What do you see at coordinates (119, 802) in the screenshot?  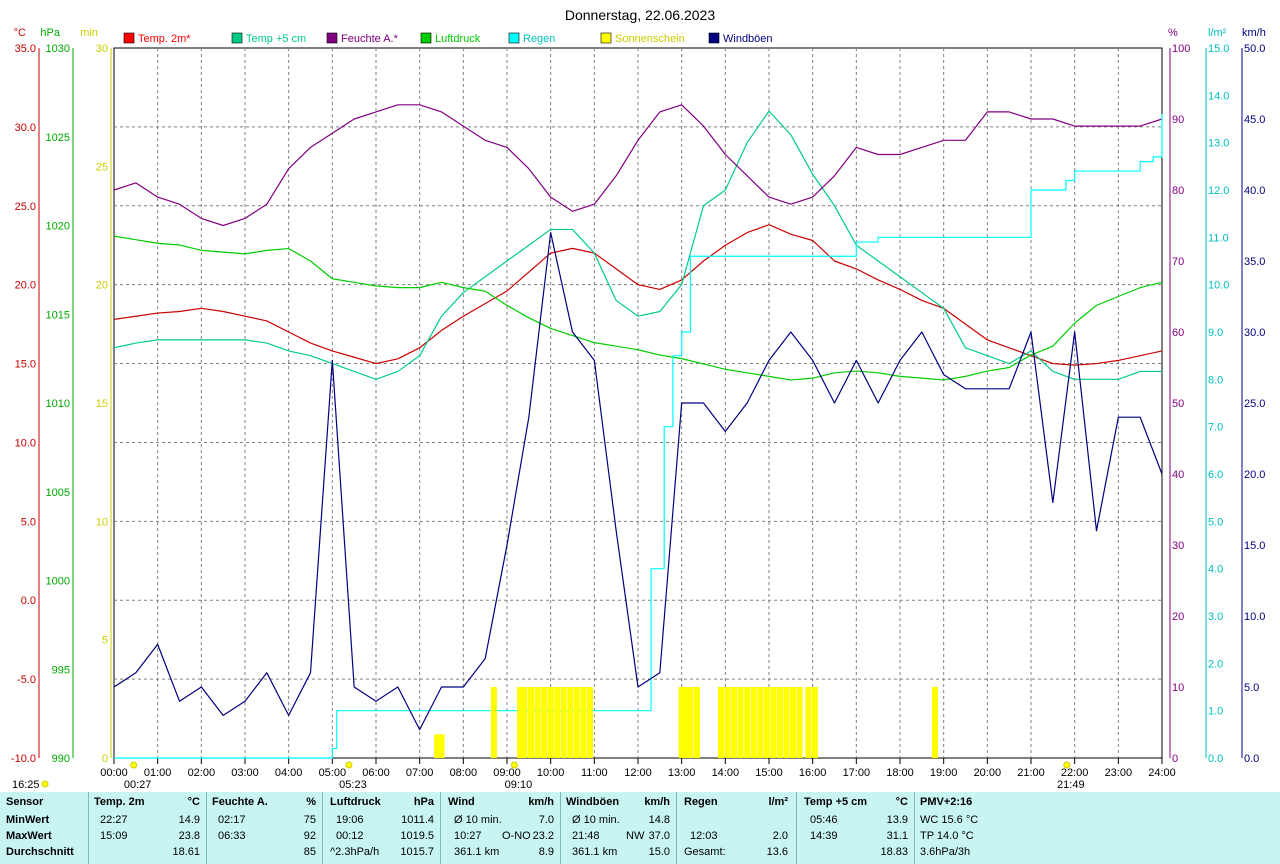 I see `temp2m-header: Temp. 2m` at bounding box center [119, 802].